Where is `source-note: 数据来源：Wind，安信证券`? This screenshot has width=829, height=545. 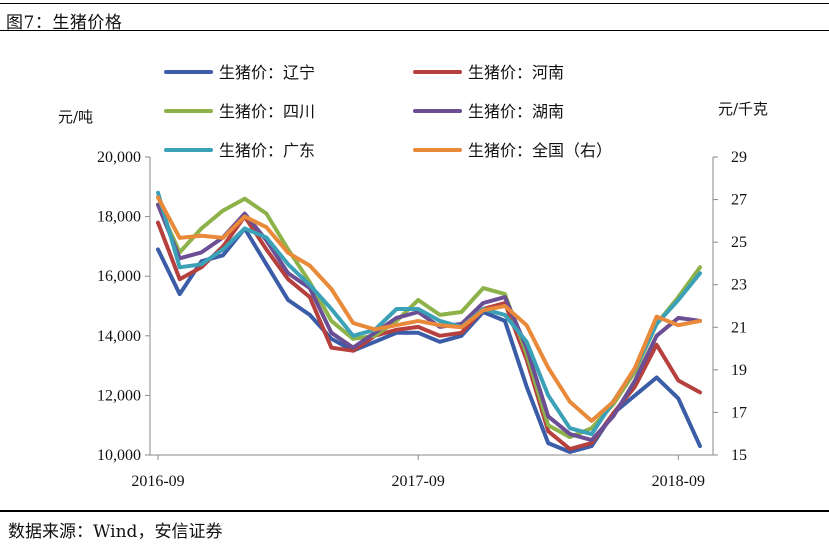 source-note: 数据来源：Wind，安信证券 is located at coordinates (115, 532).